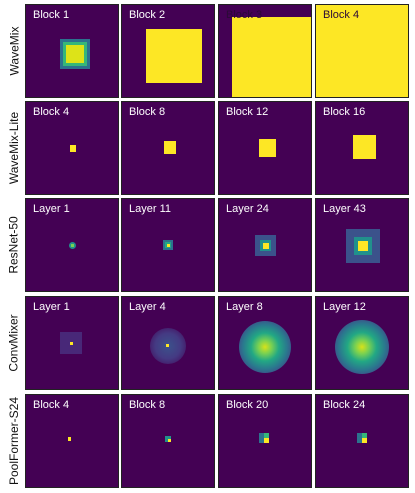 Image resolution: width=415 pixels, height=493 pixels. I want to click on heatmap-tile: Block 1, so click(72, 51).